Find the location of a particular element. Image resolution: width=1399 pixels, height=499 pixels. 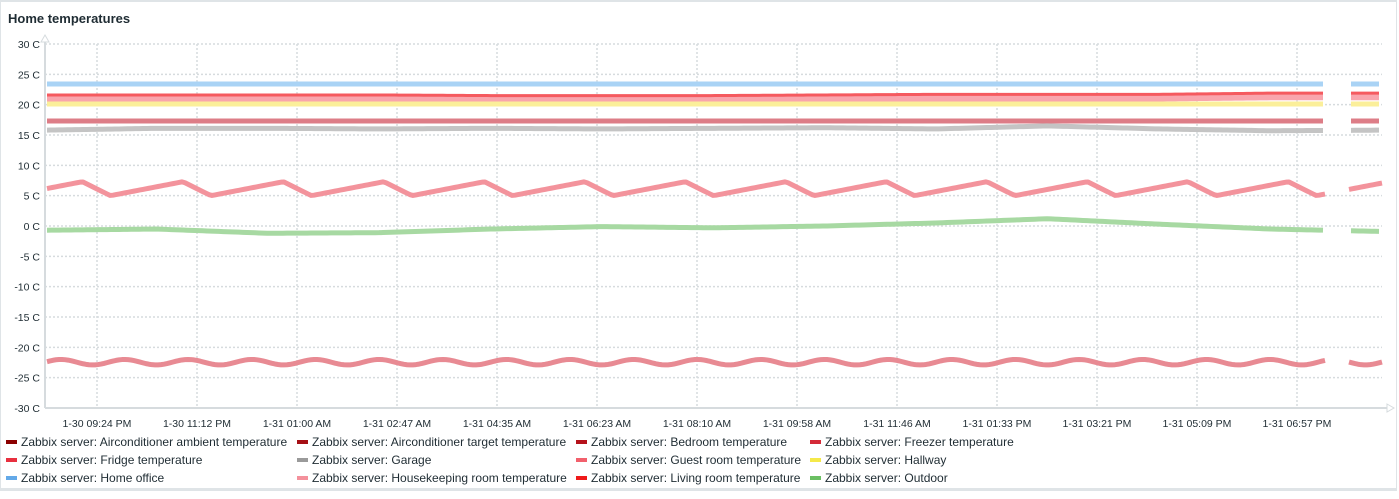

y-axis-arrow-icon is located at coordinates (45, 38).